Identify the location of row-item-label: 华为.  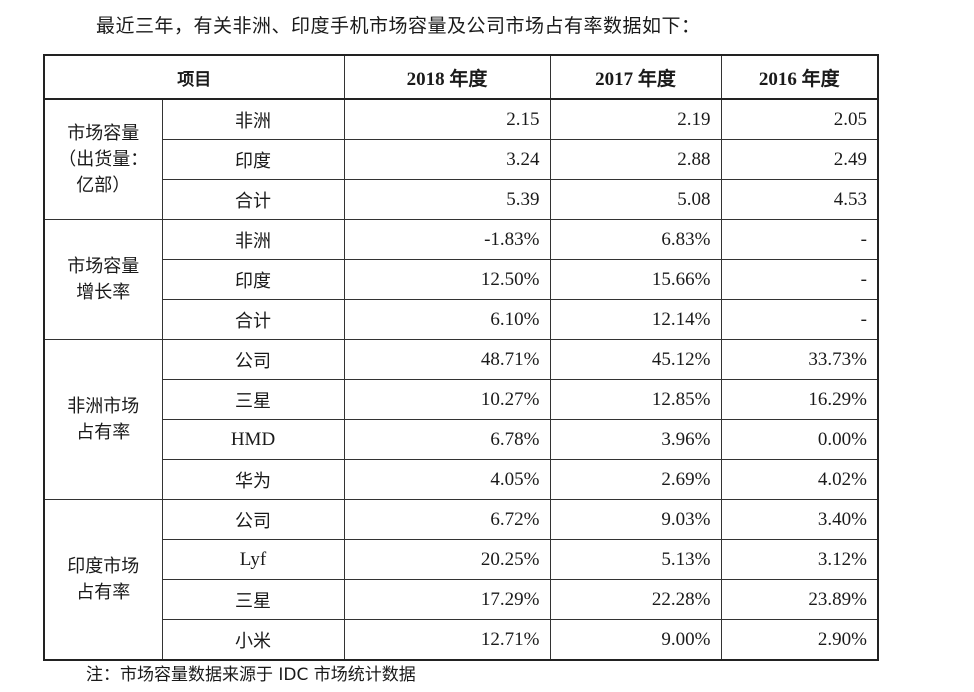
(253, 479).